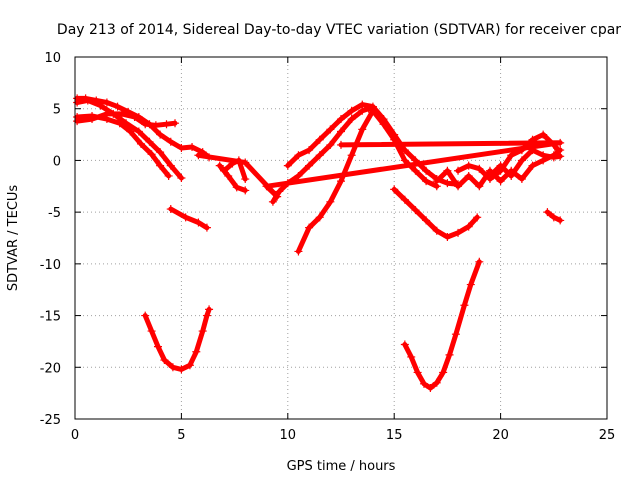 The width and height of the screenshot is (640, 480). Describe the element at coordinates (607, 435) in the screenshot. I see `x-tick-label: 25` at that location.